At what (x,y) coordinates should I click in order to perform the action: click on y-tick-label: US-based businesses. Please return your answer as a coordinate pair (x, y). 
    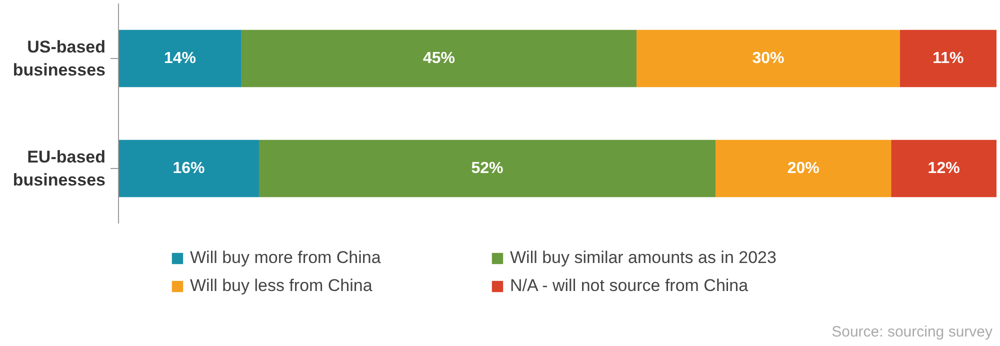
    Looking at the image, I should click on (59, 59).